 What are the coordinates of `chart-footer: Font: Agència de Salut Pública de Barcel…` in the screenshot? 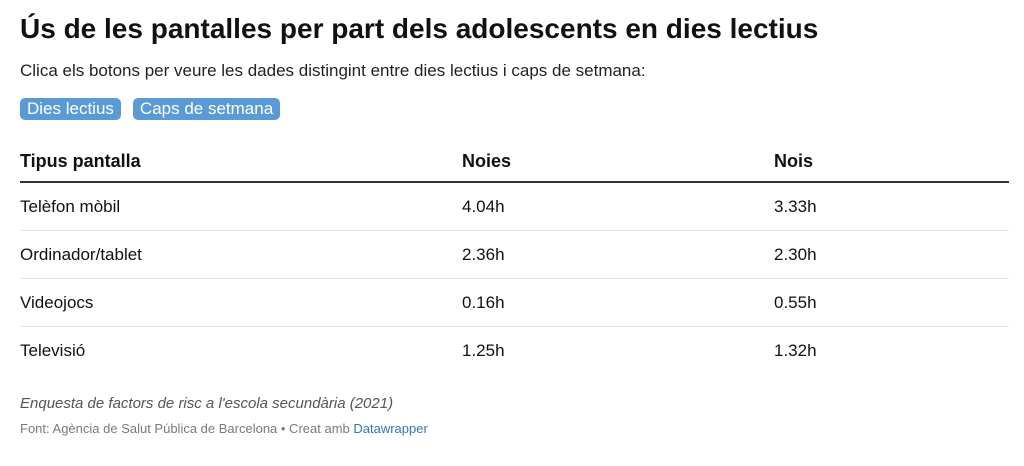 It's located at (514, 429).